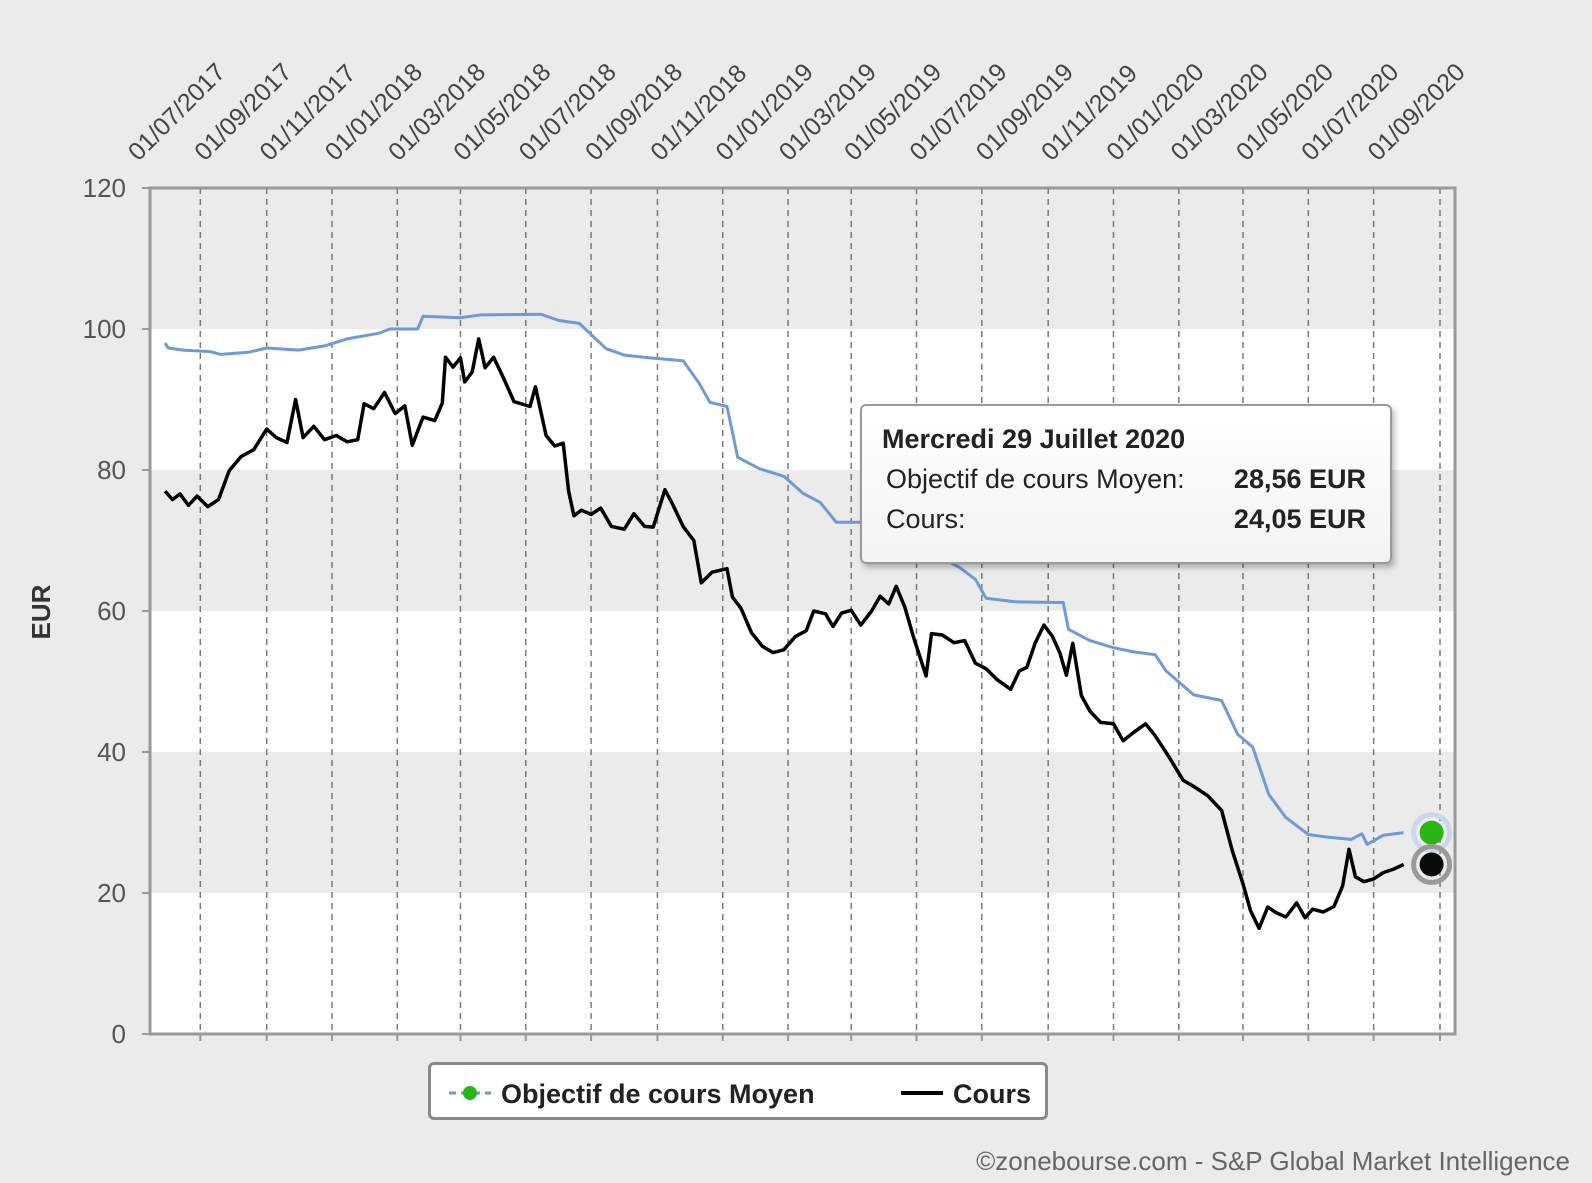 The width and height of the screenshot is (1592, 1183). Describe the element at coordinates (1299, 479) in the screenshot. I see `tooltip-value: 28,56 EUR` at that location.